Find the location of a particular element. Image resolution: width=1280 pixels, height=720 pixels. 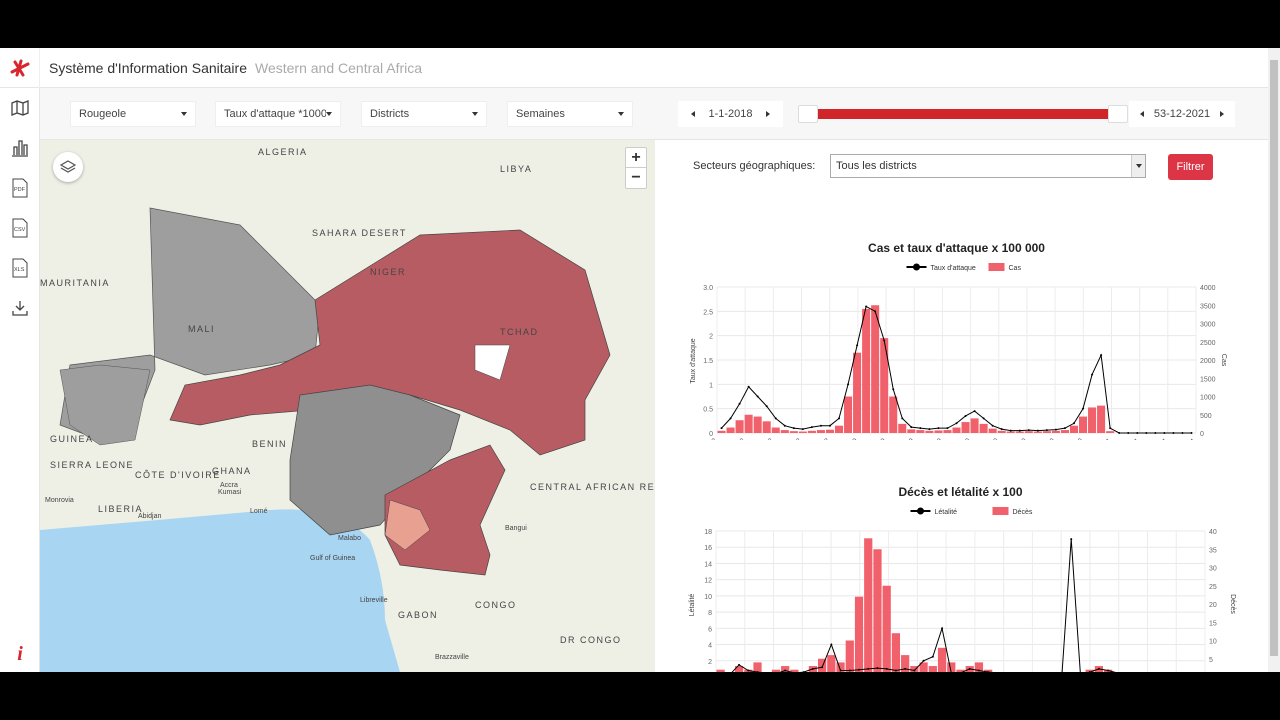

bar-chart-icon is located at coordinates (19, 148).